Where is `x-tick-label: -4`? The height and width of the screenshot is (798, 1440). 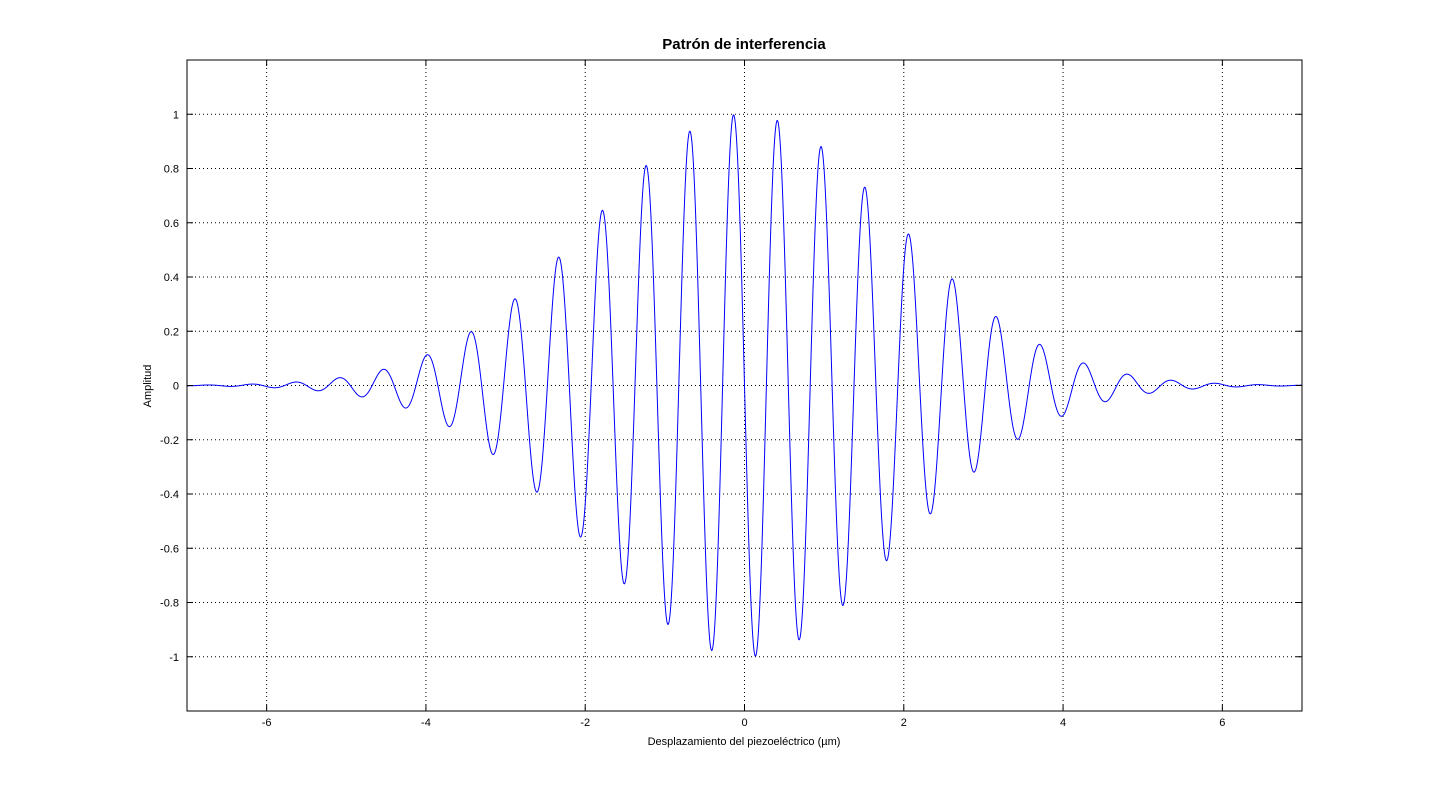 x-tick-label: -4 is located at coordinates (426, 723).